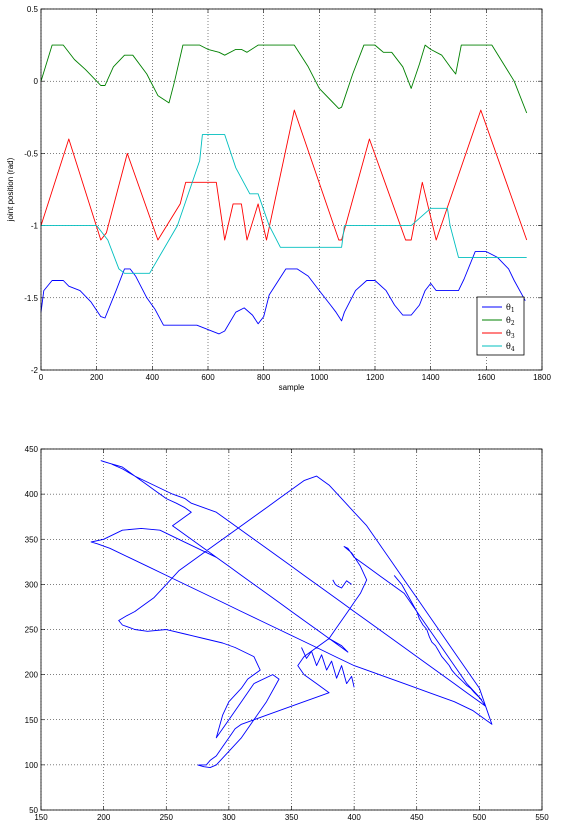 The width and height of the screenshot is (569, 824). What do you see at coordinates (513, 336) in the screenshot?
I see `legend-label-subscript: 3` at bounding box center [513, 336].